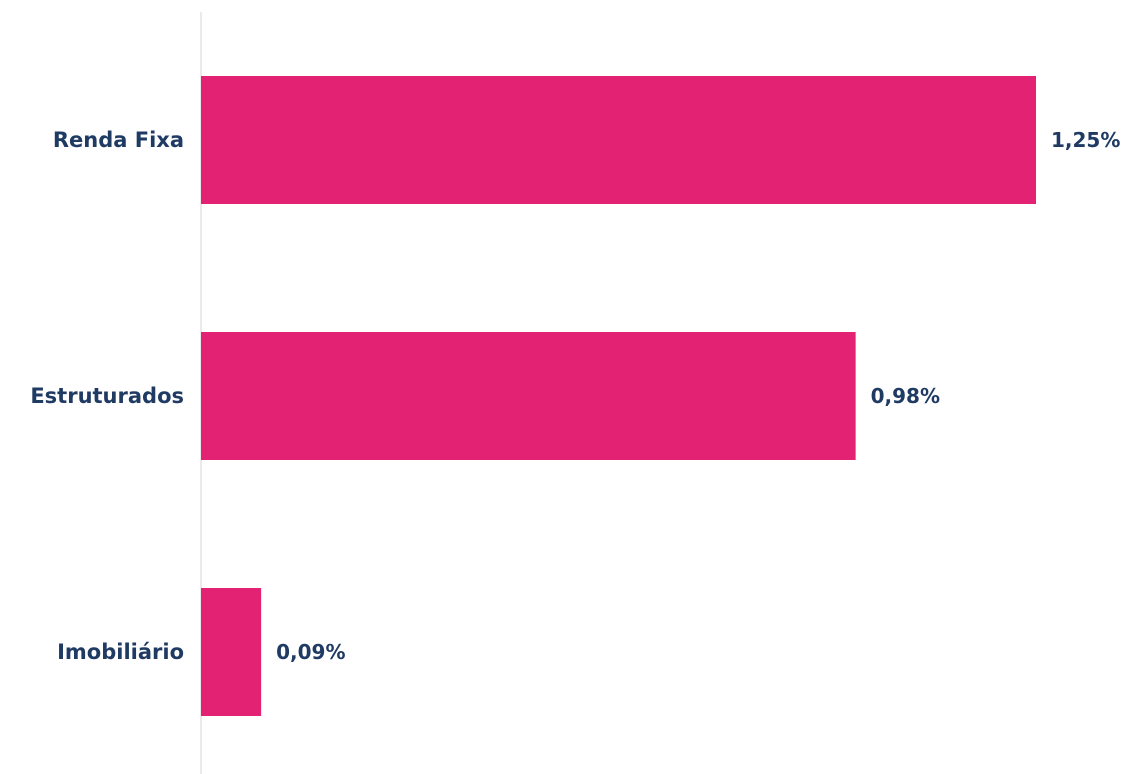 This screenshot has width=1132, height=774. What do you see at coordinates (231, 652) in the screenshot?
I see `bar-imobiliario` at bounding box center [231, 652].